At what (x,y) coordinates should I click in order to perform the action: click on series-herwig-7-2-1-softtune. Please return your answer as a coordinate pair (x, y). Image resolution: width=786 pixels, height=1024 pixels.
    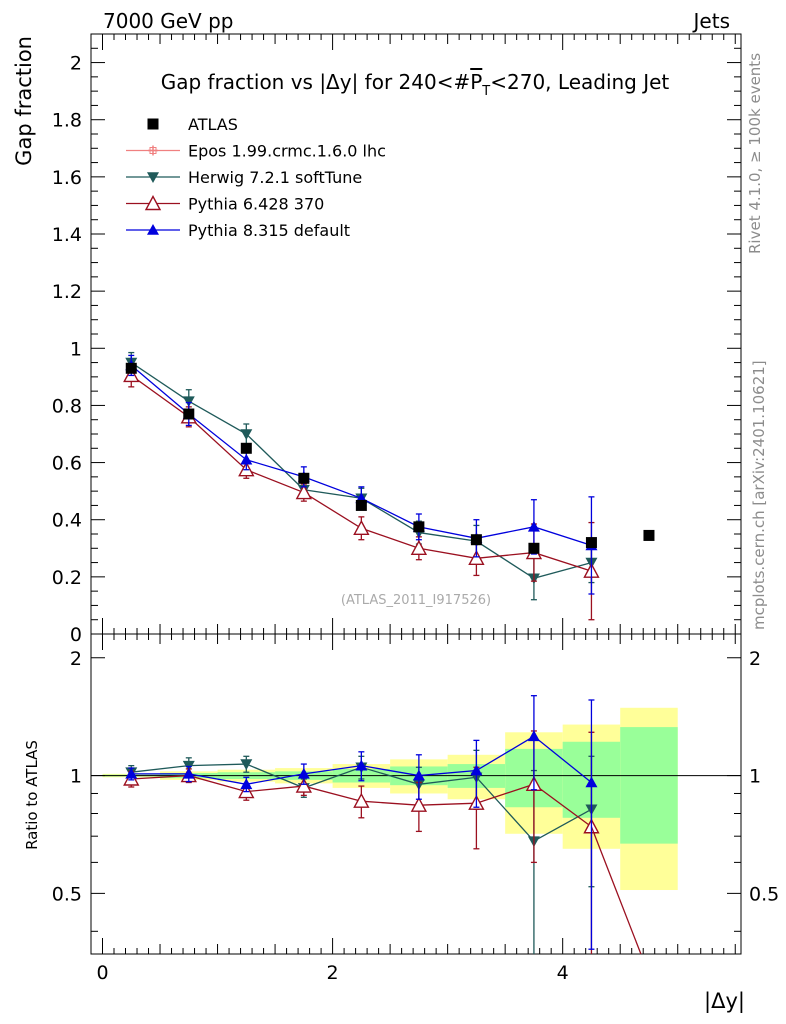
    Looking at the image, I should click on (361, 476).